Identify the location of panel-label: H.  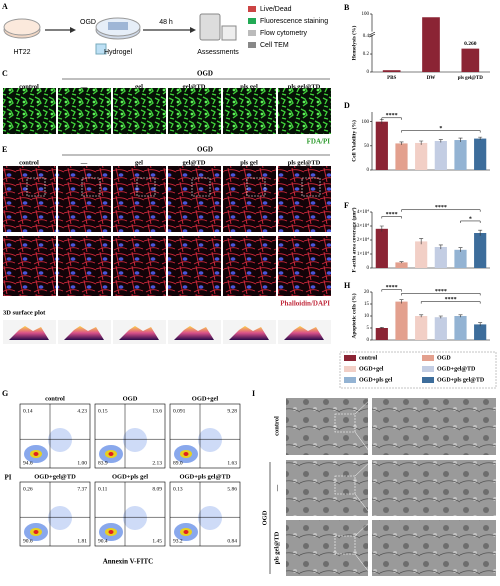
(347, 285).